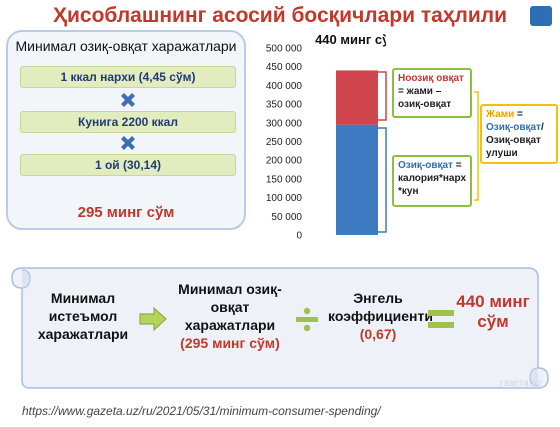 Image resolution: width=560 pixels, height=427 pixels. I want to click on y-tick-label: 50 000, so click(286, 217).